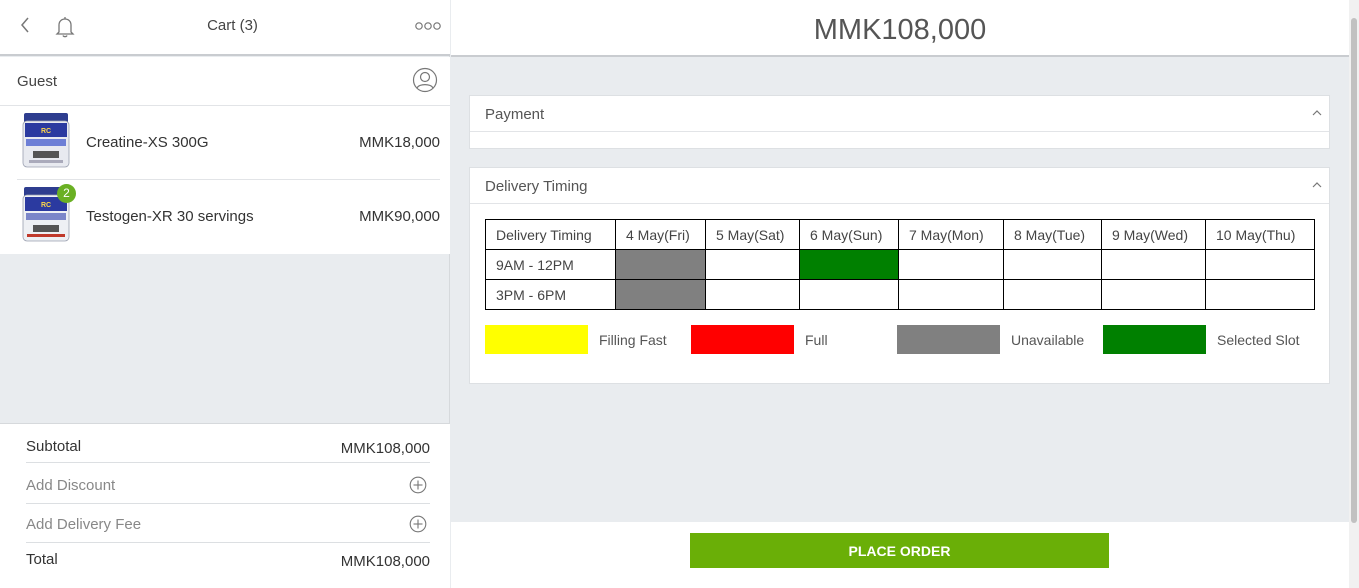 This screenshot has height=588, width=1359. What do you see at coordinates (228, 443) in the screenshot?
I see `subtotal-row: Subtotal MMK108,000` at bounding box center [228, 443].